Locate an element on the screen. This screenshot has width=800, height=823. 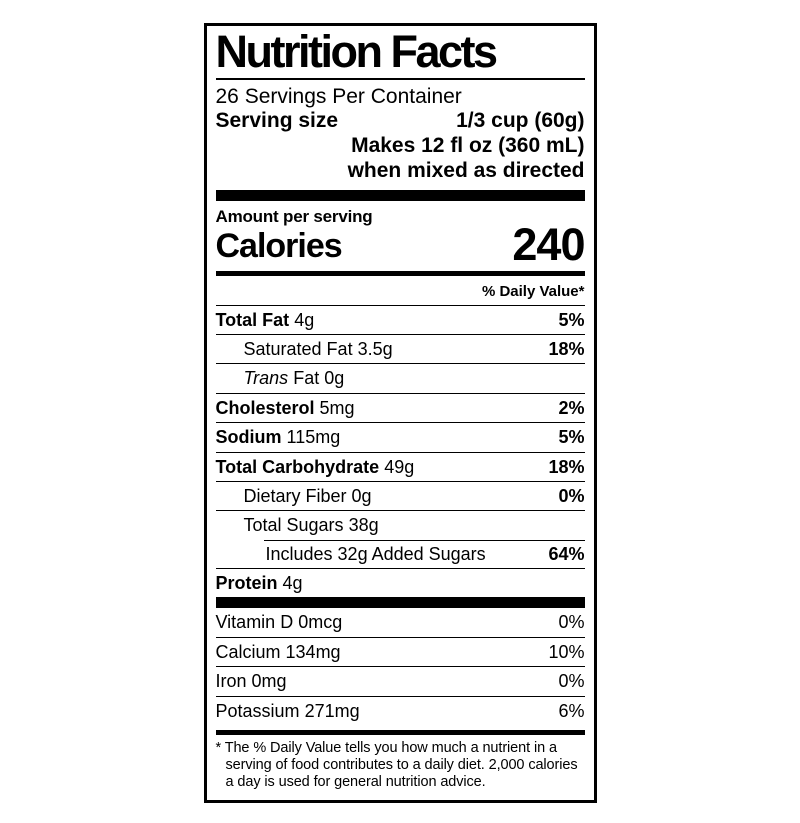
daily-value-header: % Daily Value* is located at coordinates (400, 291).